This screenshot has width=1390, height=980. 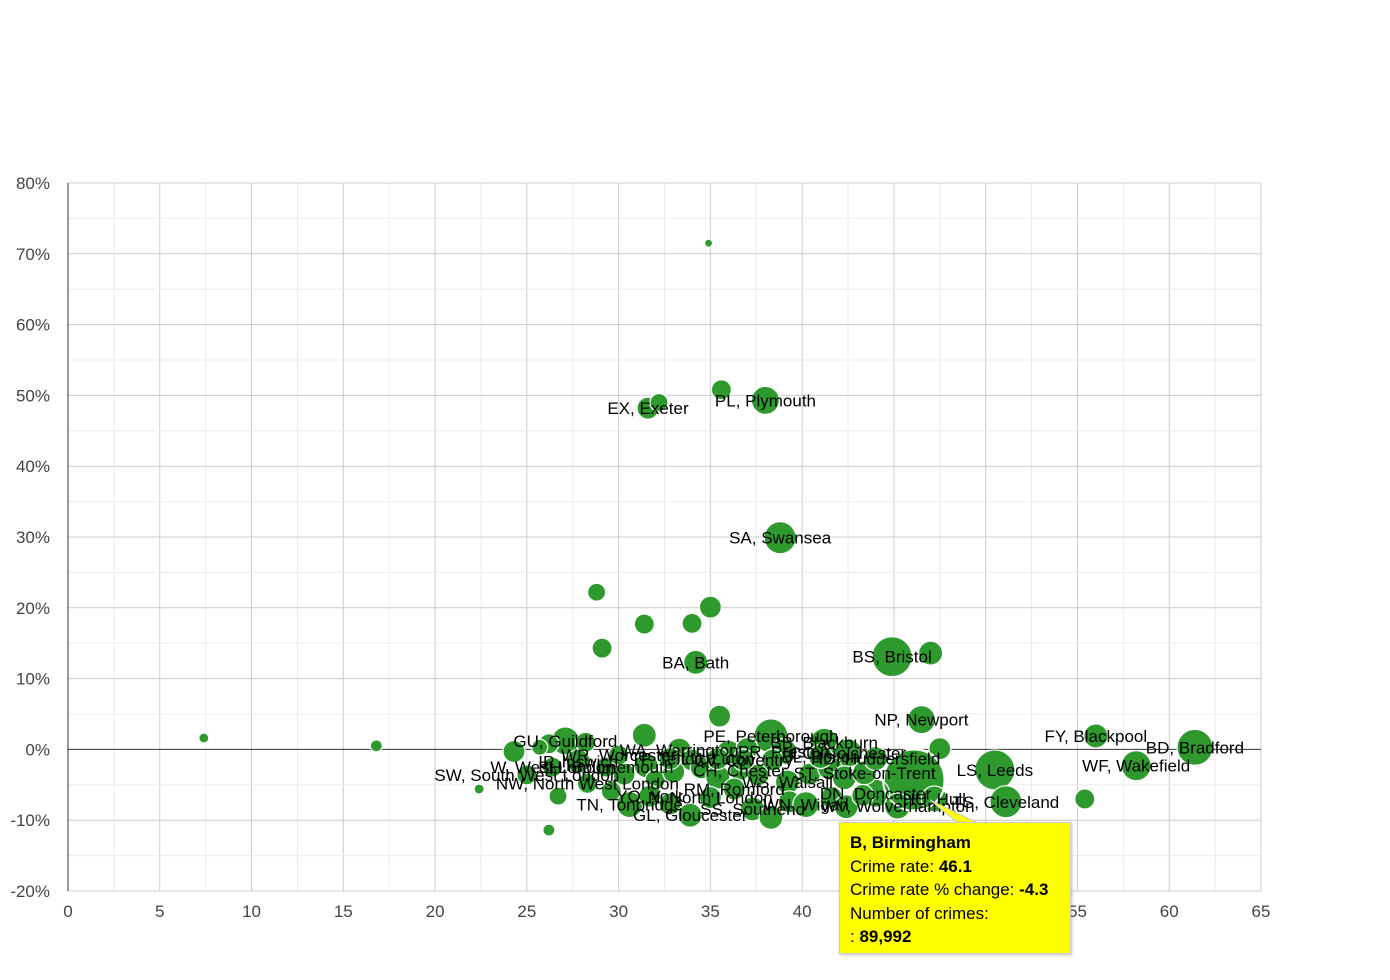 What do you see at coordinates (343, 911) in the screenshot?
I see `x-tick-label: 15` at bounding box center [343, 911].